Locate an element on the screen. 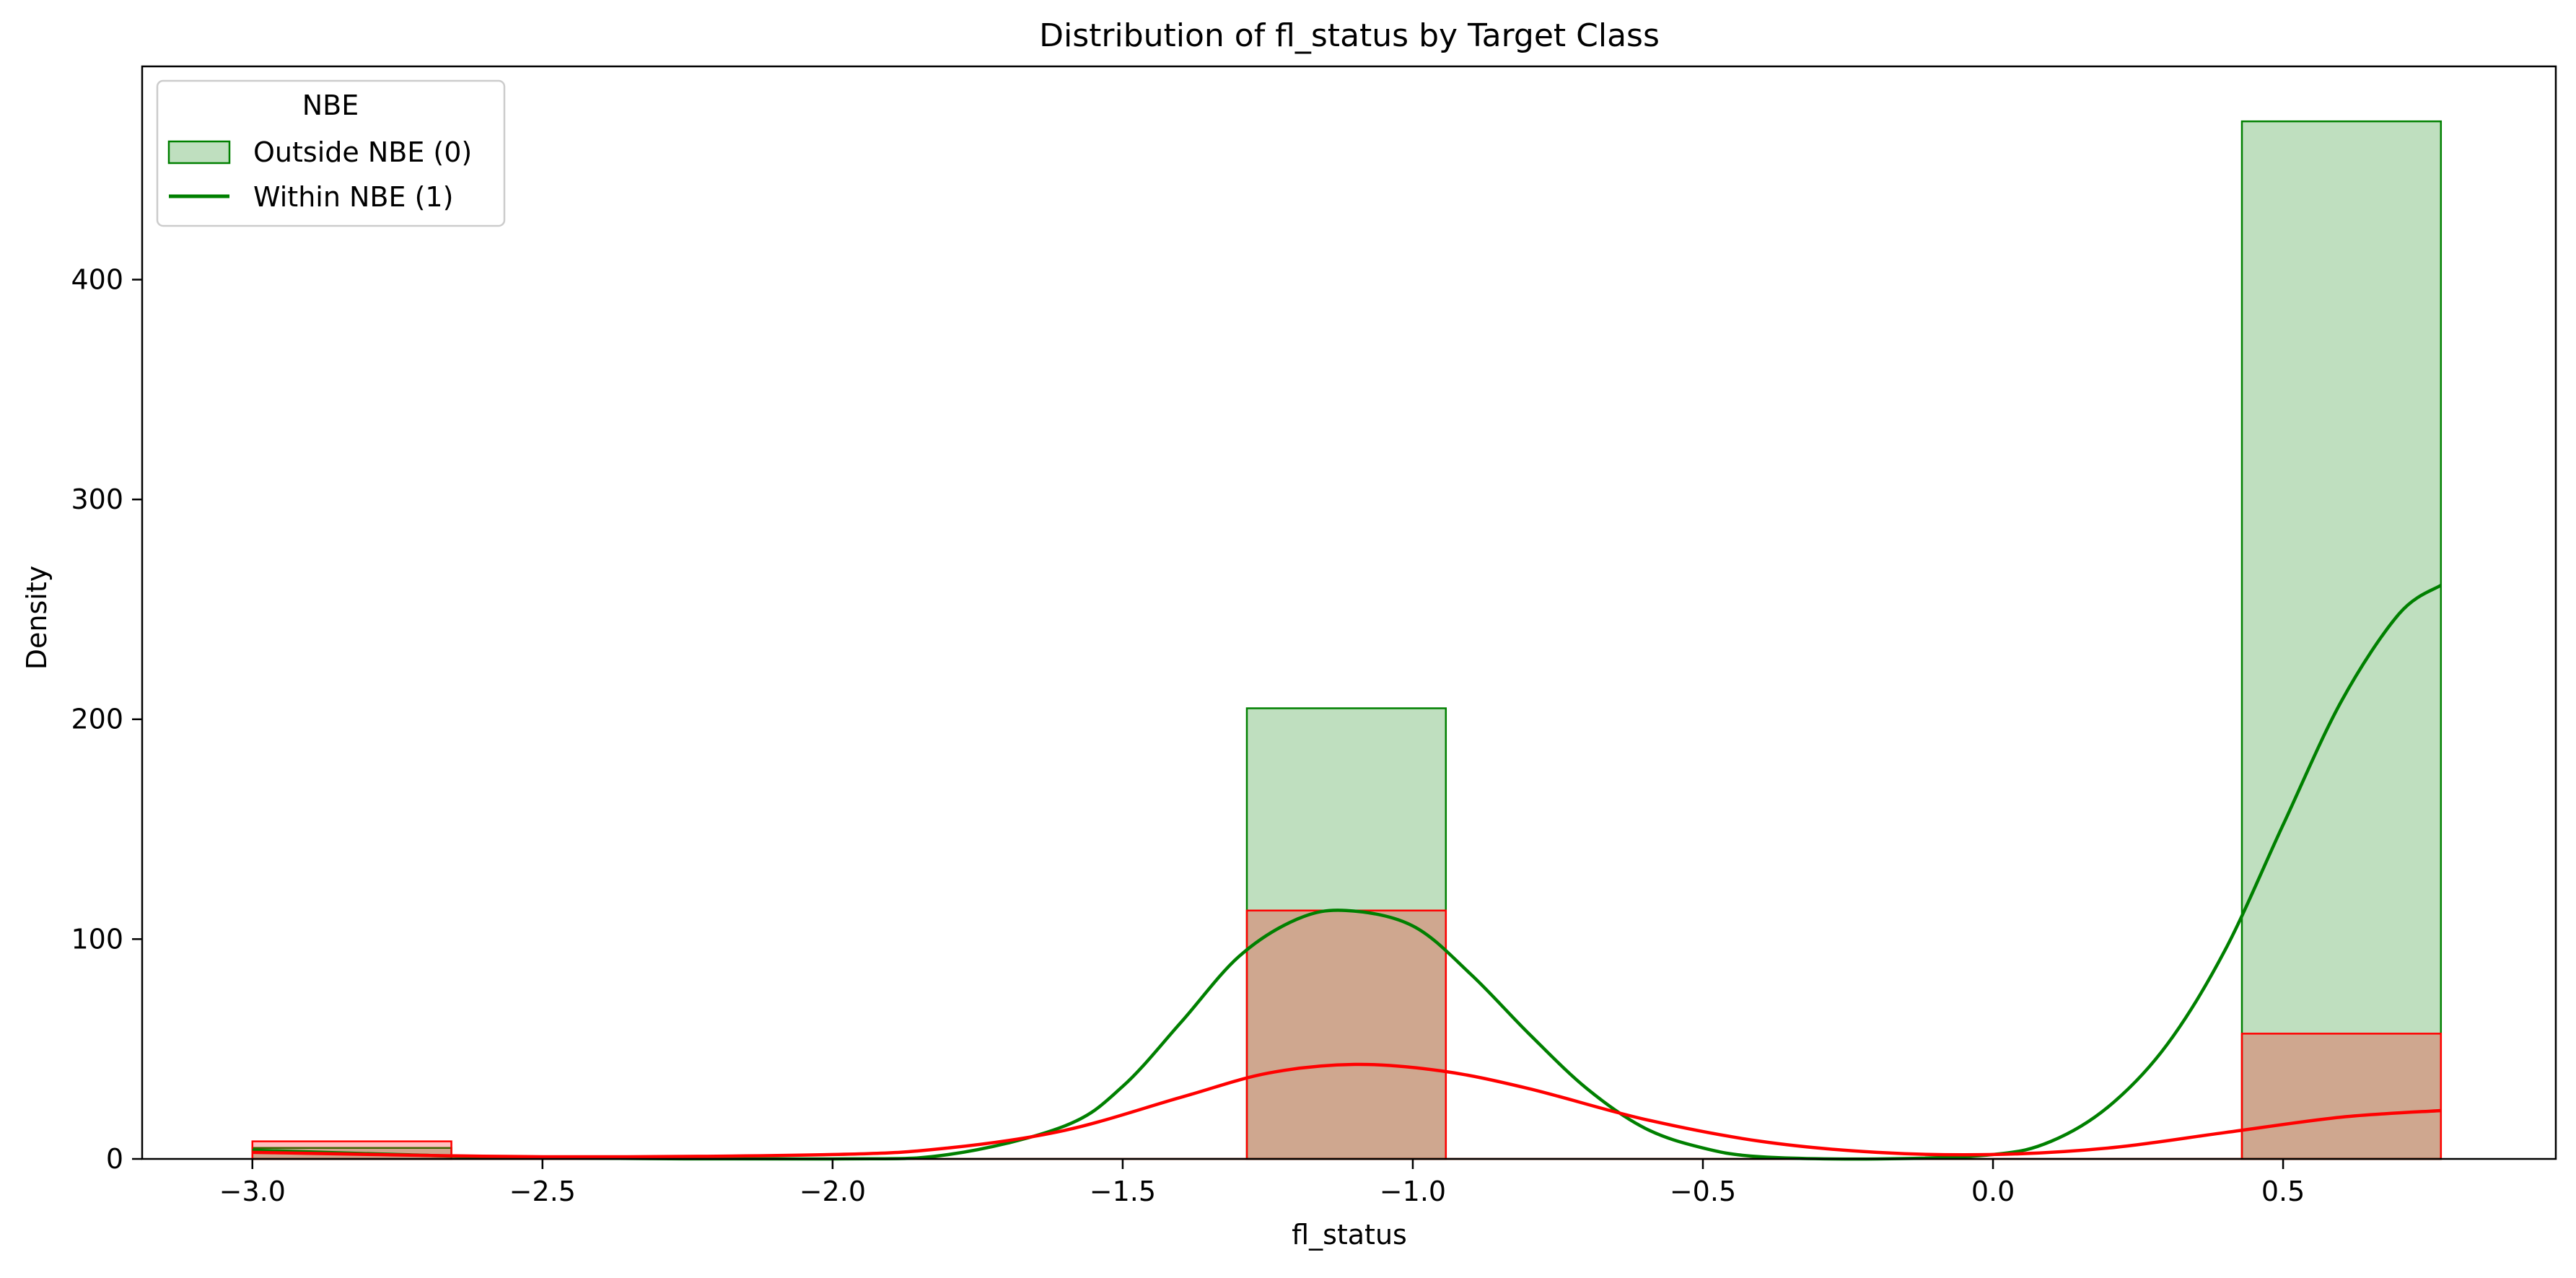 Image resolution: width=2576 pixels, height=1278 pixels. x-tick-label-4: −1.0 is located at coordinates (1413, 1191).